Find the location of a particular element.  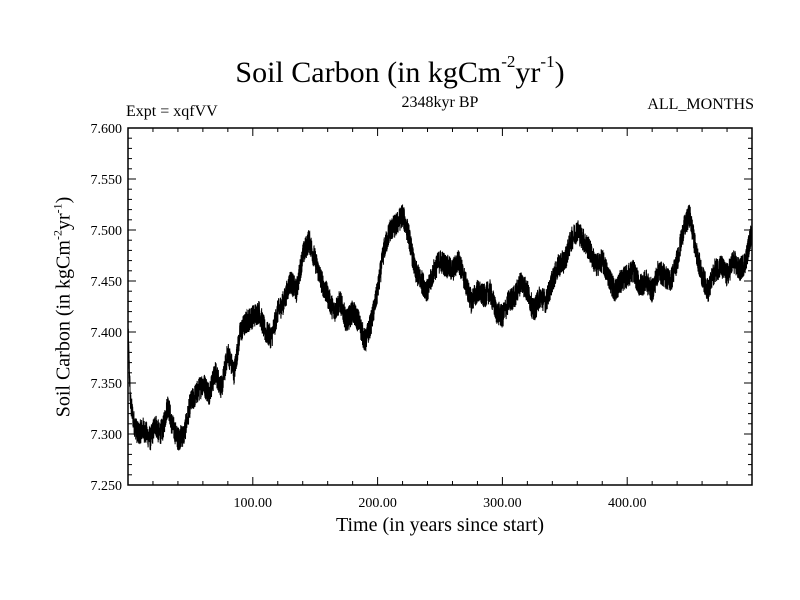

y-tick-label: 7.550 is located at coordinates (107, 180).